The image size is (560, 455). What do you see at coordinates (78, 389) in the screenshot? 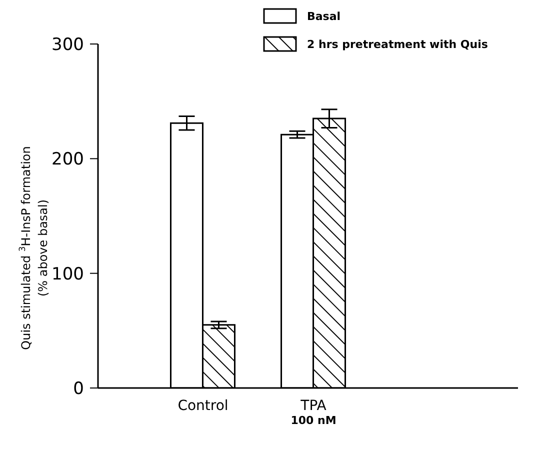
I see `y-tick-label: 0` at bounding box center [78, 389].